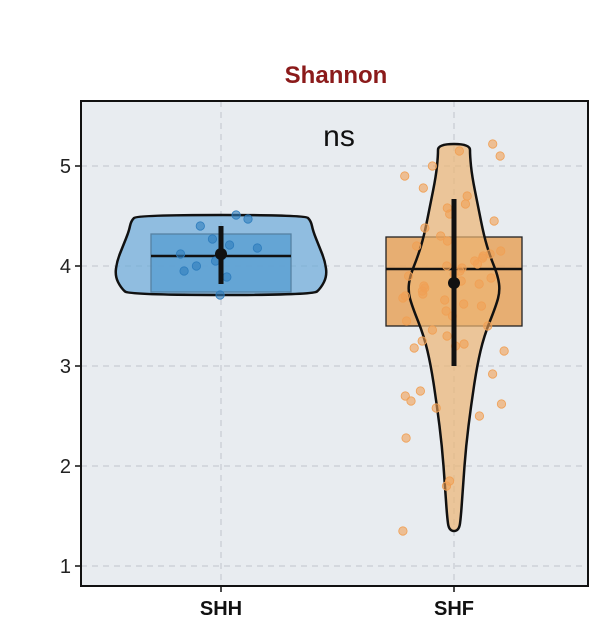 The height and width of the screenshot is (639, 609). What do you see at coordinates (221, 609) in the screenshot?
I see `x-tick-label: SHH` at bounding box center [221, 609].